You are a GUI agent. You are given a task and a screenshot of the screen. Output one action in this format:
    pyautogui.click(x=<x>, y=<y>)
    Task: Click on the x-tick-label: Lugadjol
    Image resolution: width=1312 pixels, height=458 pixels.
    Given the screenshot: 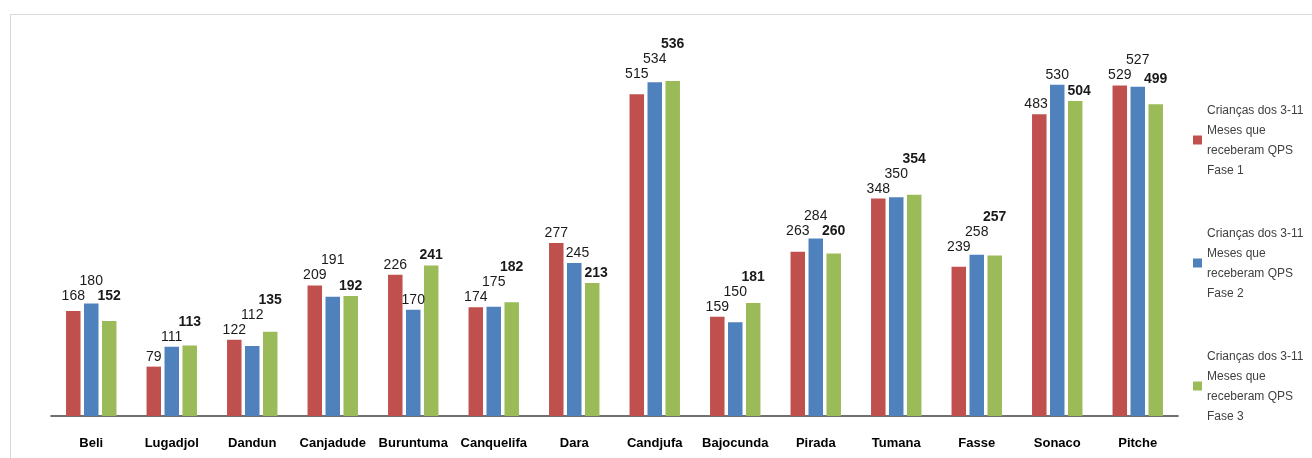 What is the action you would take?
    pyautogui.click(x=171, y=442)
    